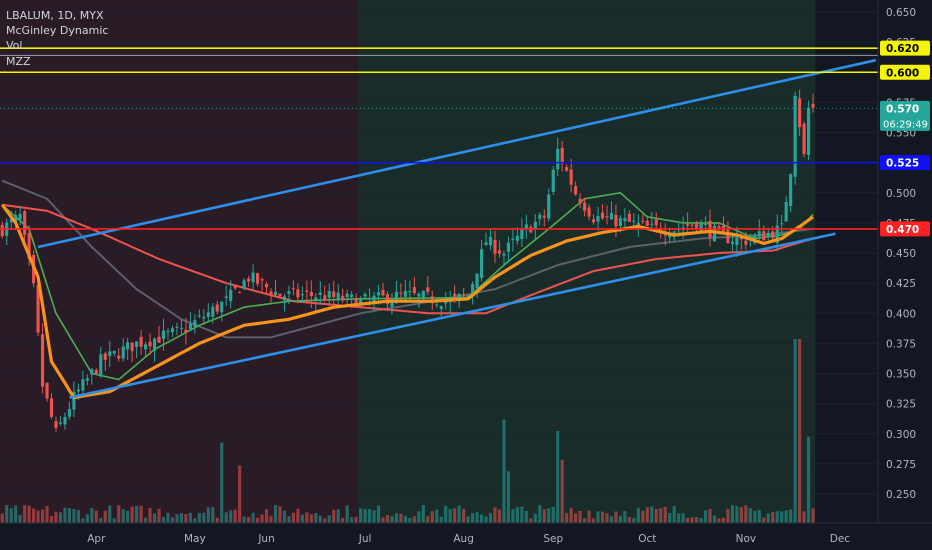 The image size is (932, 550). I want to click on price-tick-label: 0.250, so click(901, 495).